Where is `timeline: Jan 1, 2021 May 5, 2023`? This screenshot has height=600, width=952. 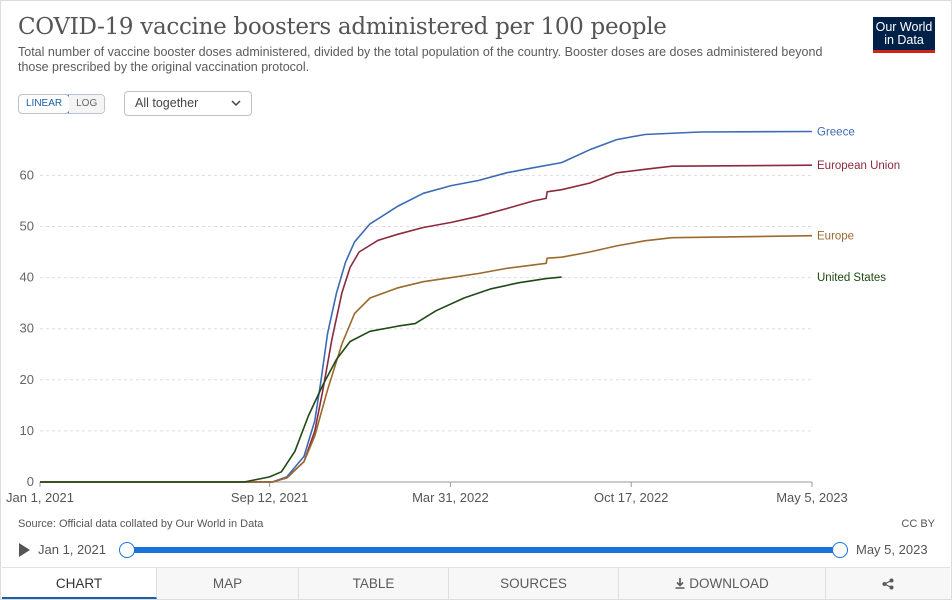 timeline: Jan 1, 2021 May 5, 2023 is located at coordinates (476, 550).